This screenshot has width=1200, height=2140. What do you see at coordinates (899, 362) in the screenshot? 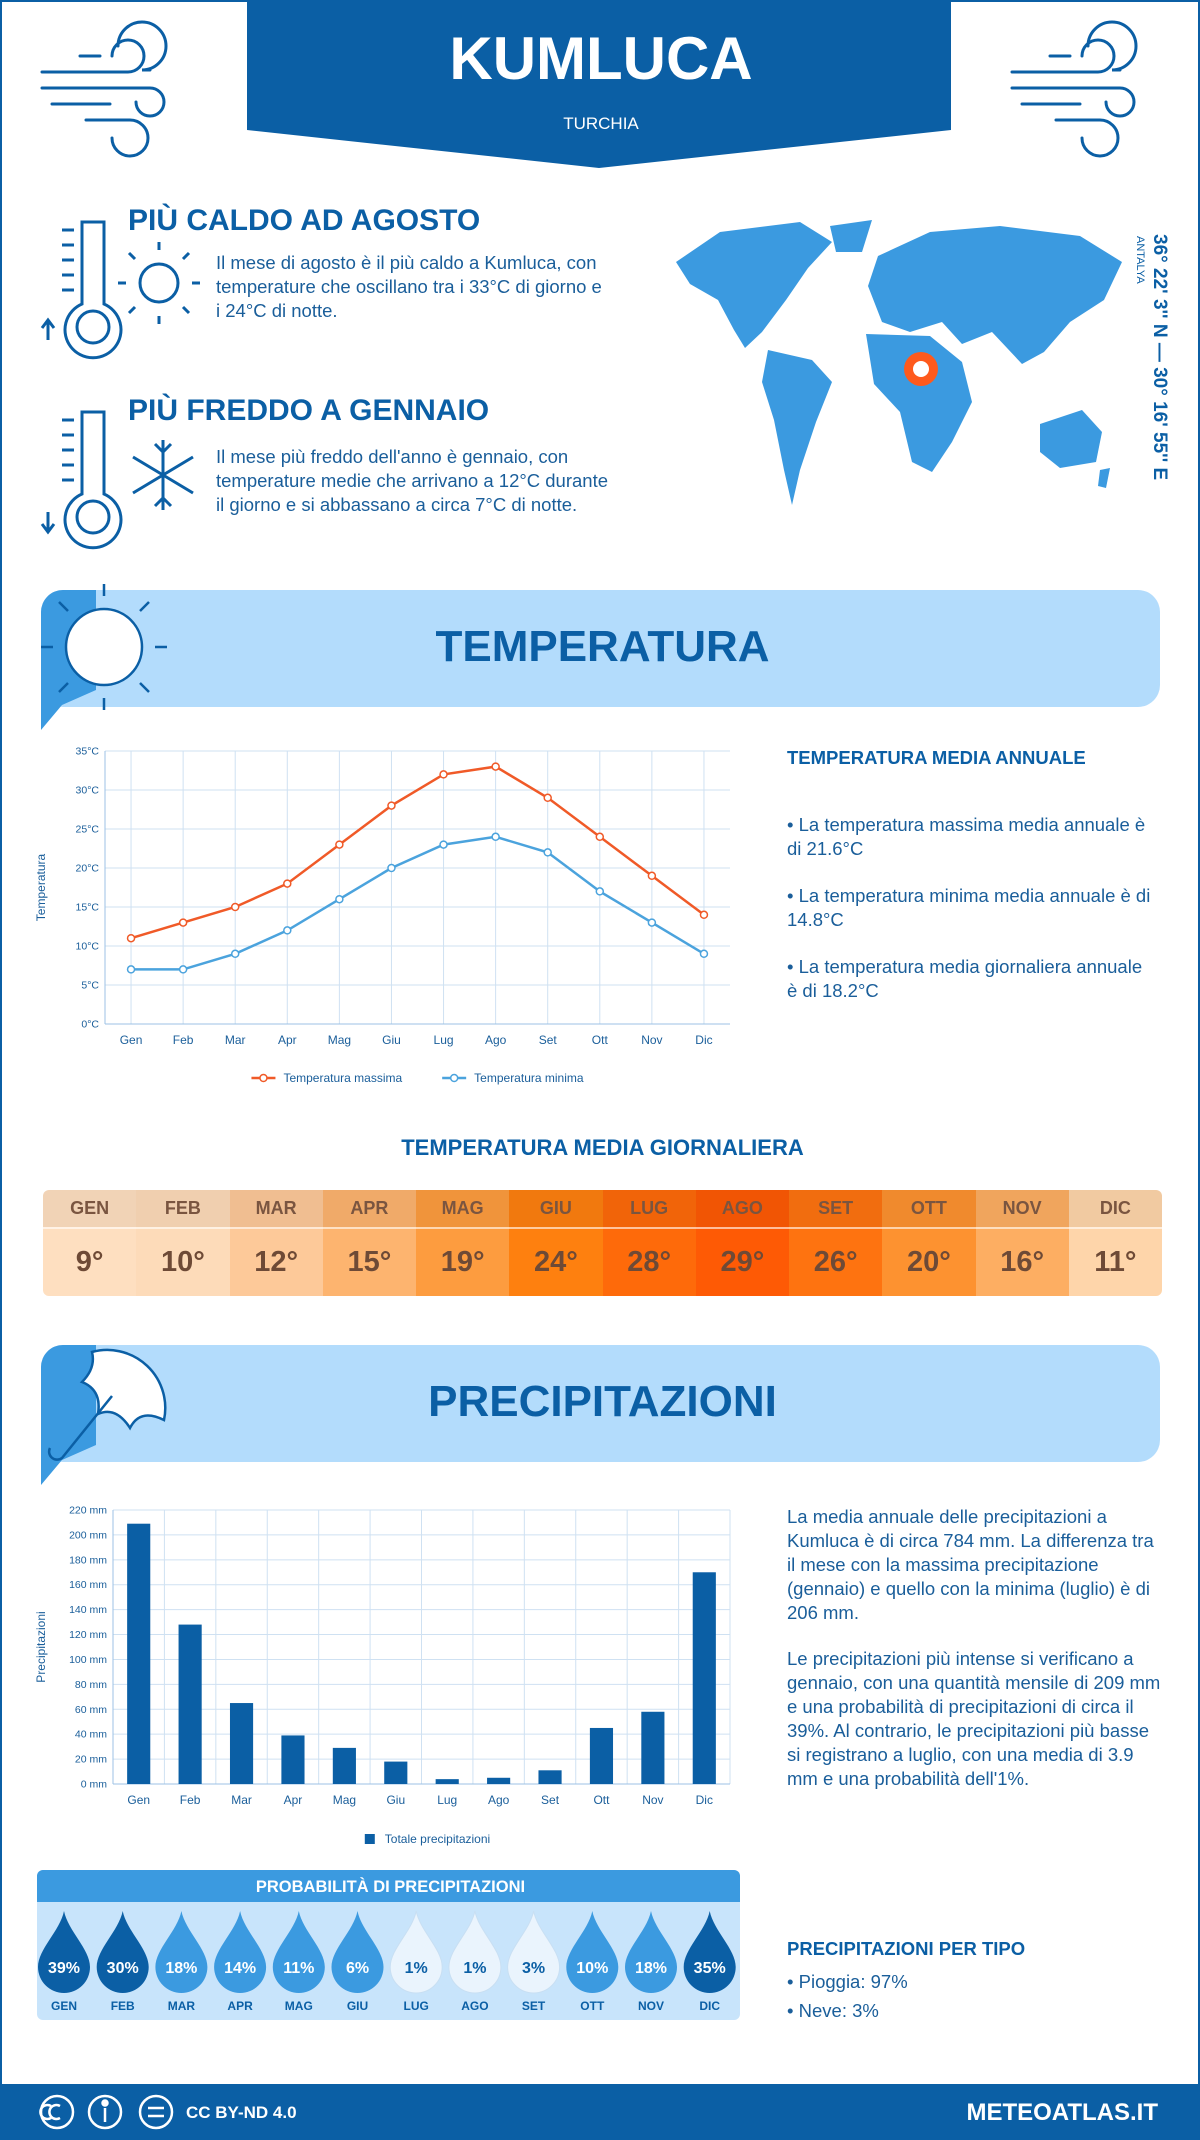
I see `world-map` at bounding box center [899, 362].